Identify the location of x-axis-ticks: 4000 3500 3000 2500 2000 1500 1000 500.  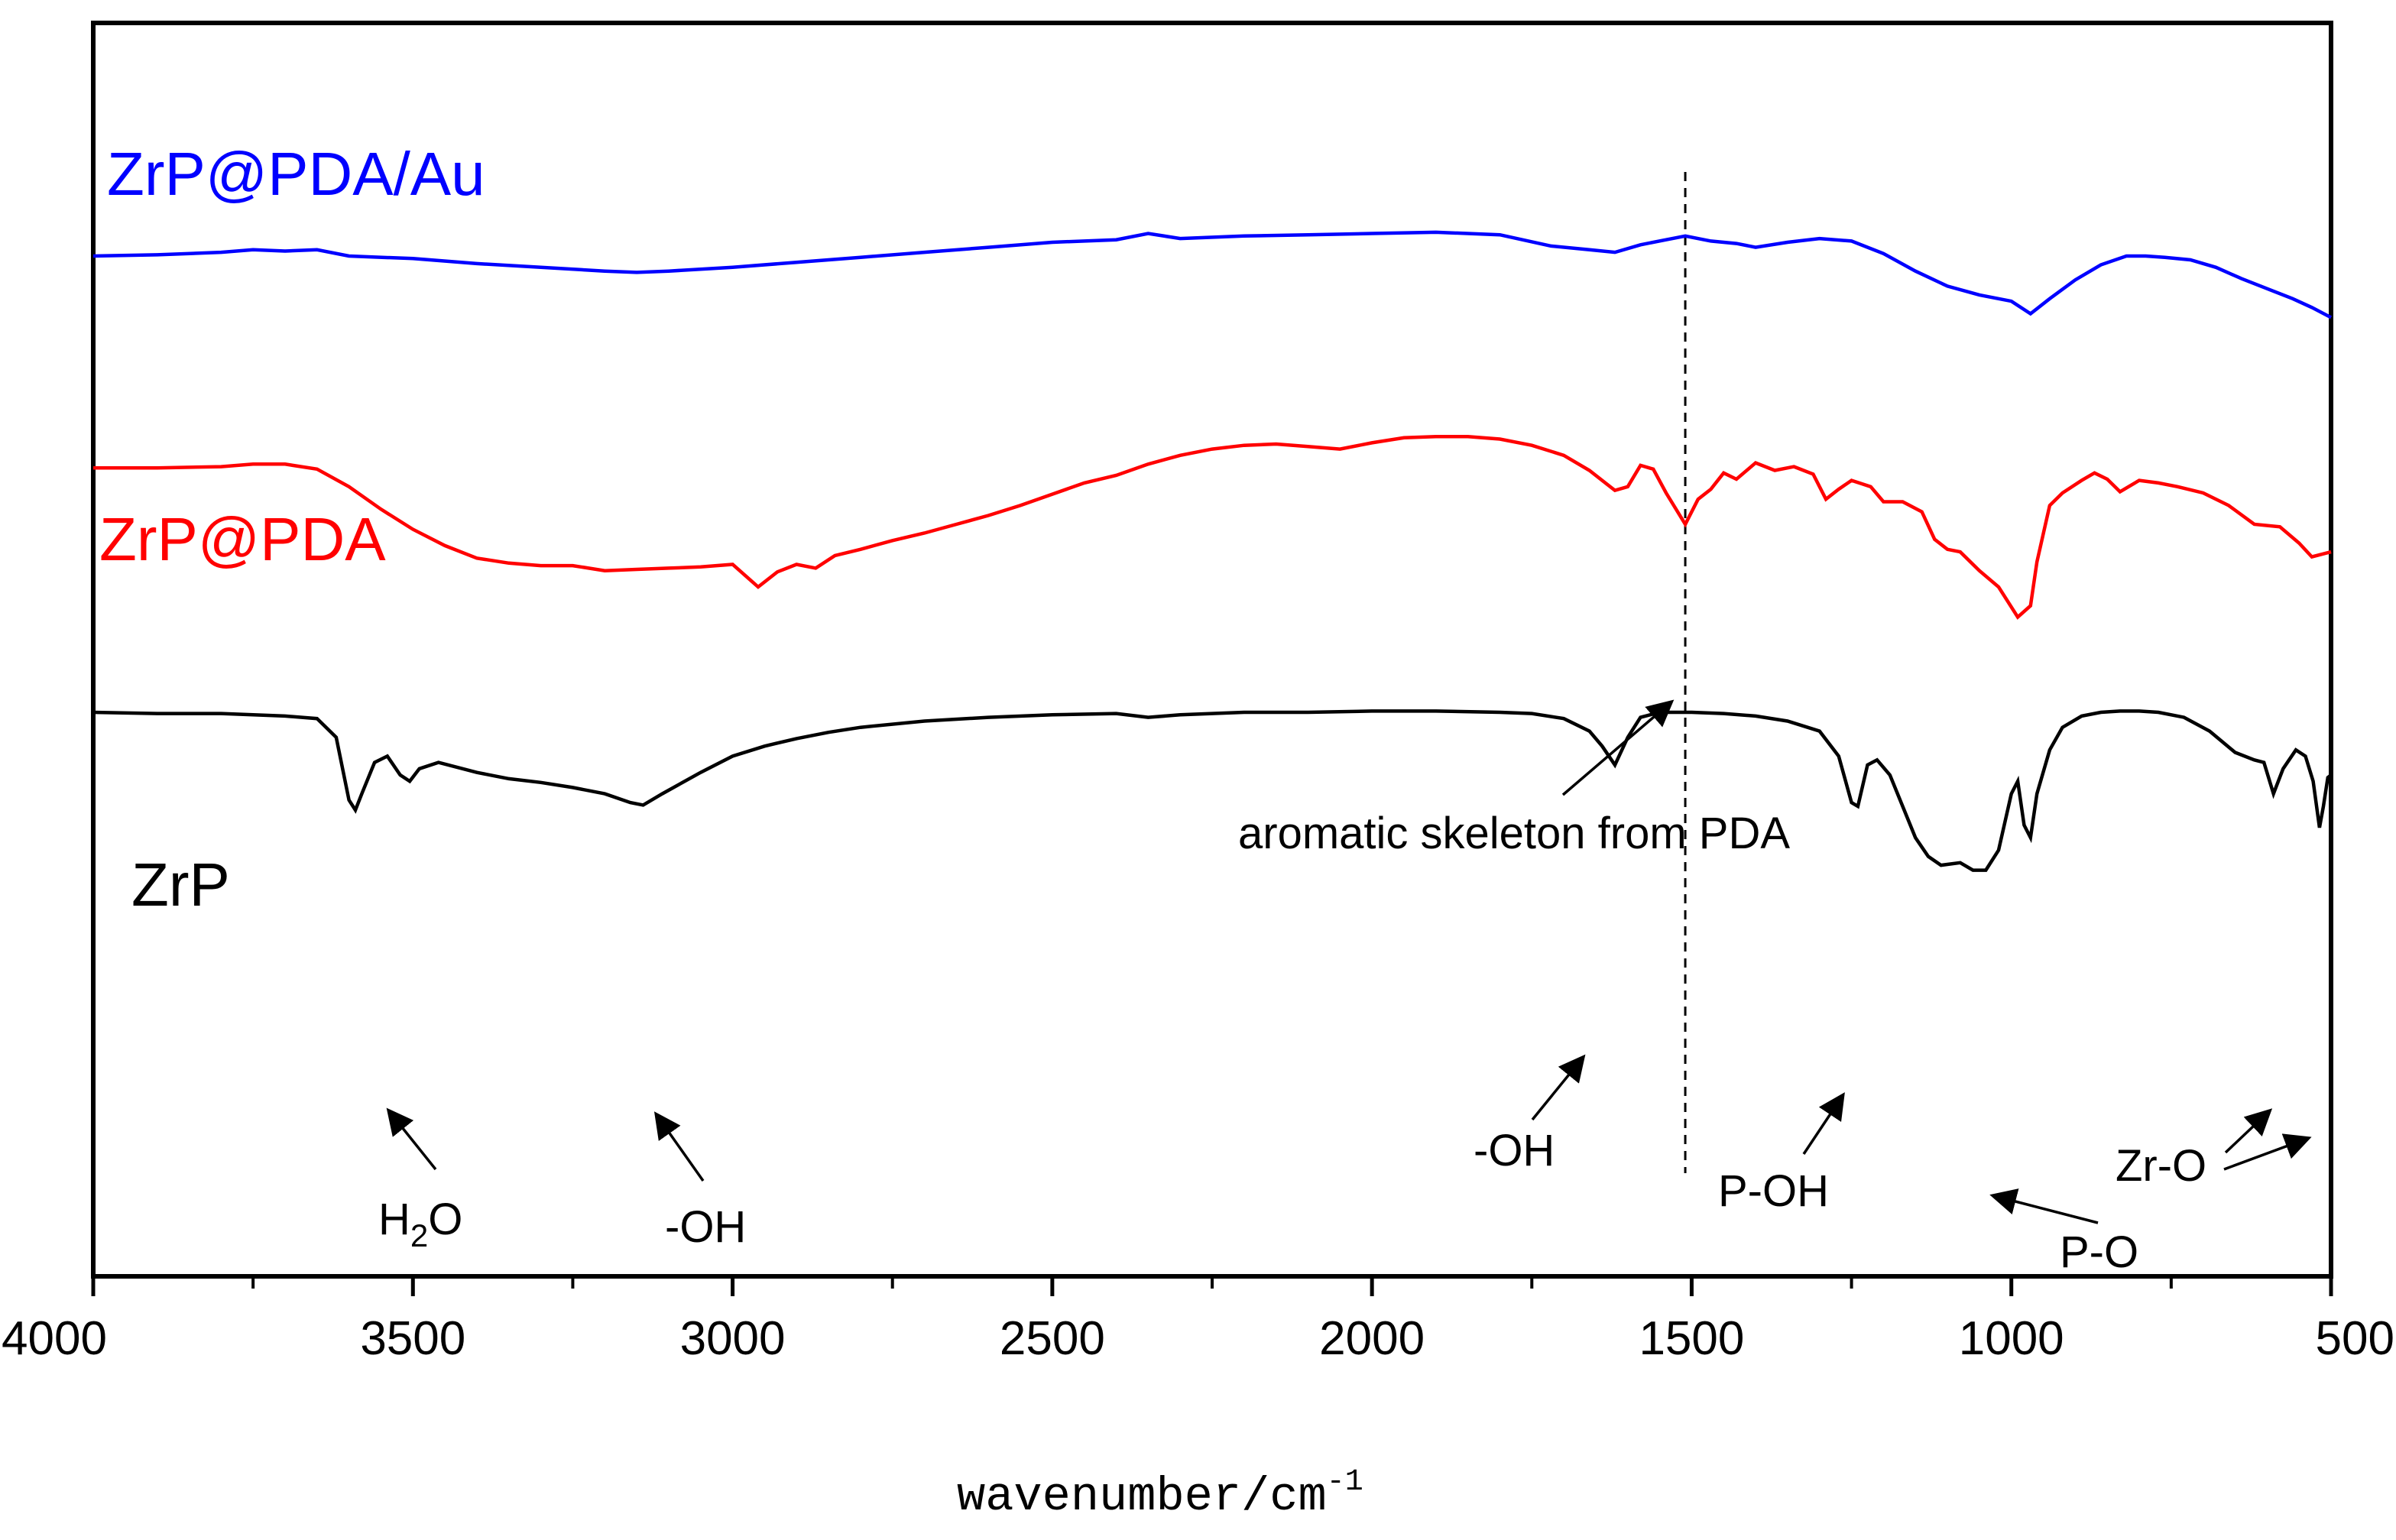
(1198, 1320).